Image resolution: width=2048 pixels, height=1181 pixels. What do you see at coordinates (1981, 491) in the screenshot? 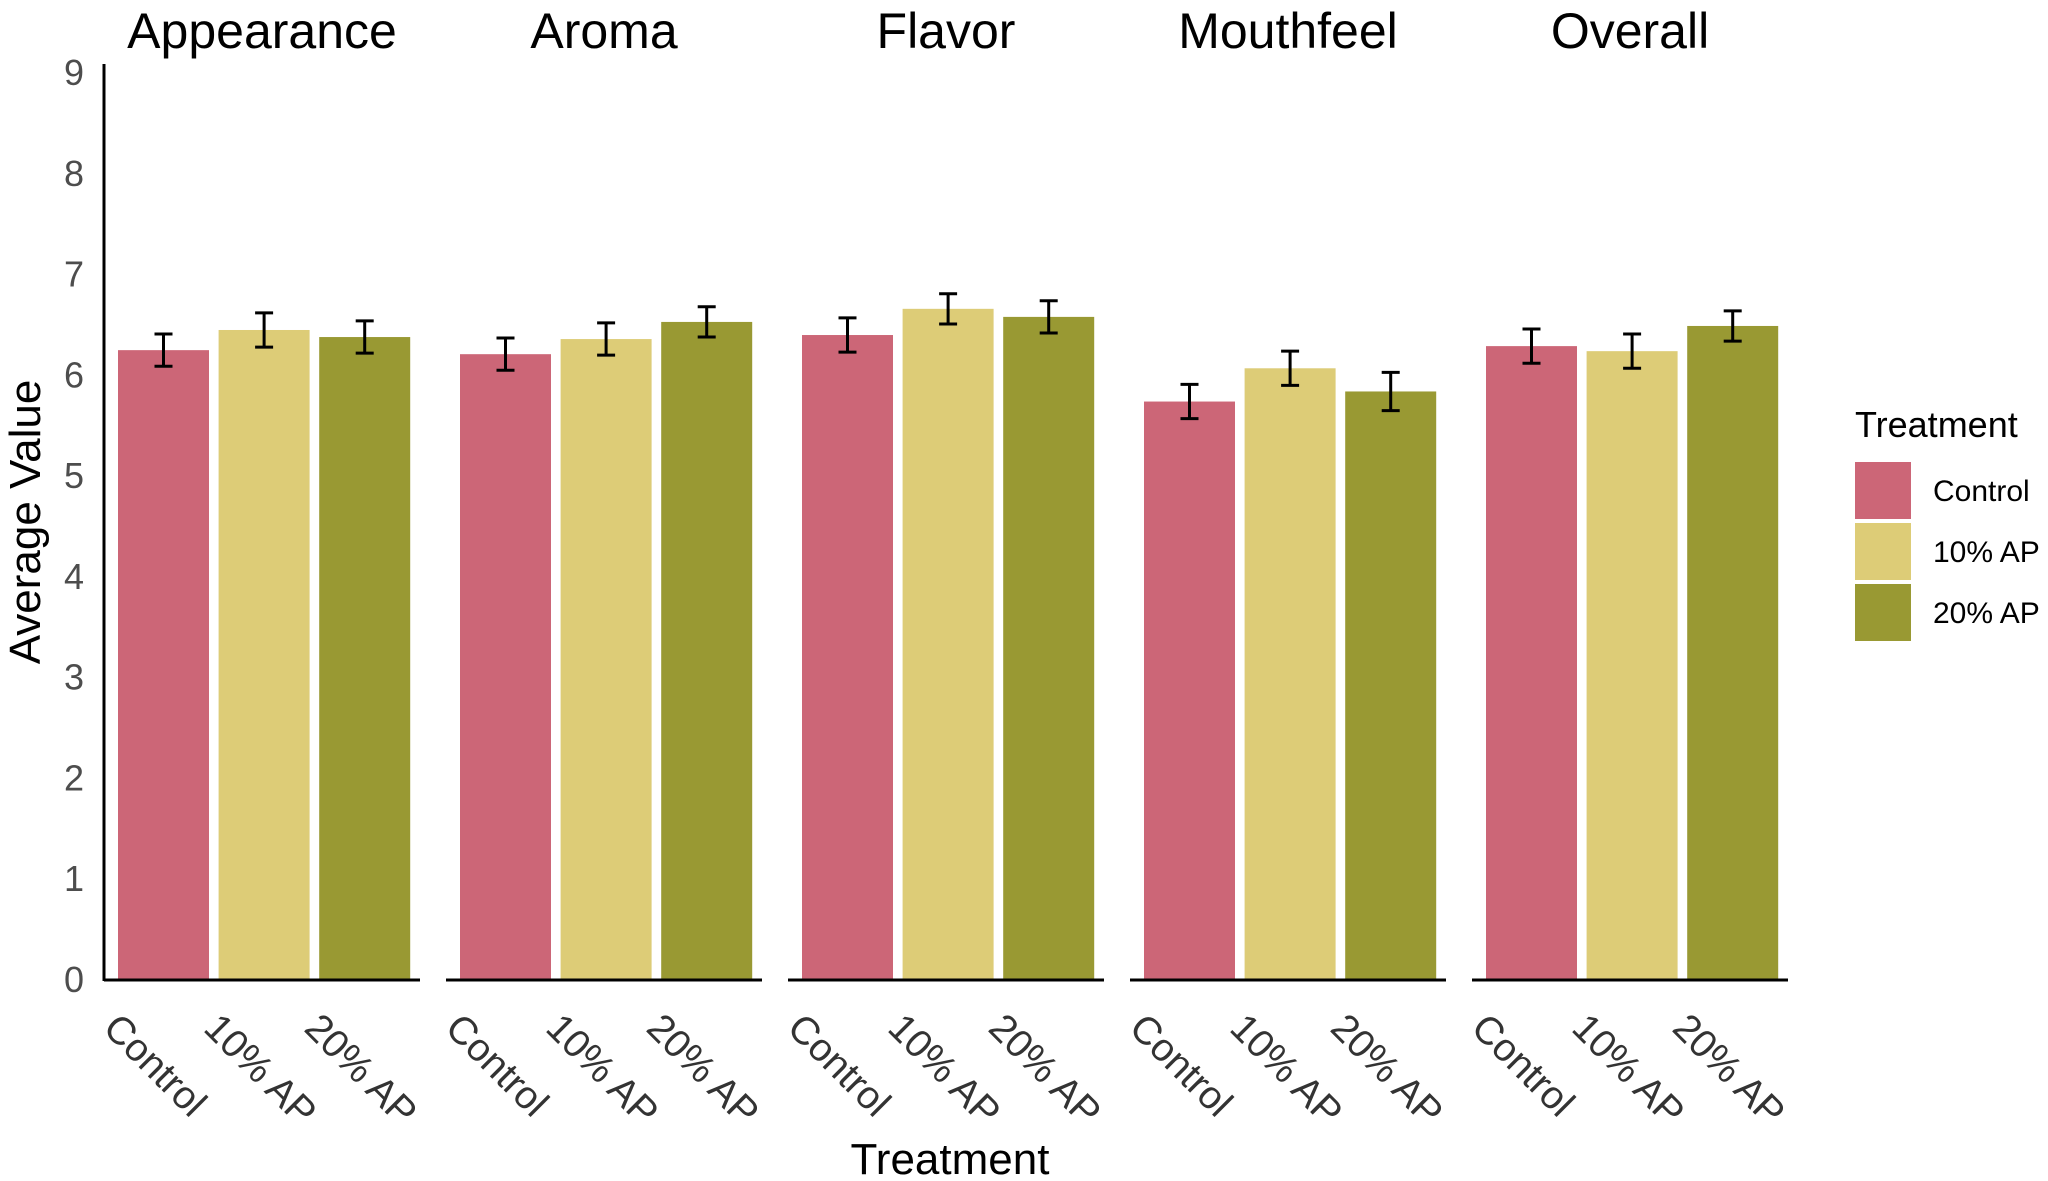
I see `legend-label: Control` at bounding box center [1981, 491].